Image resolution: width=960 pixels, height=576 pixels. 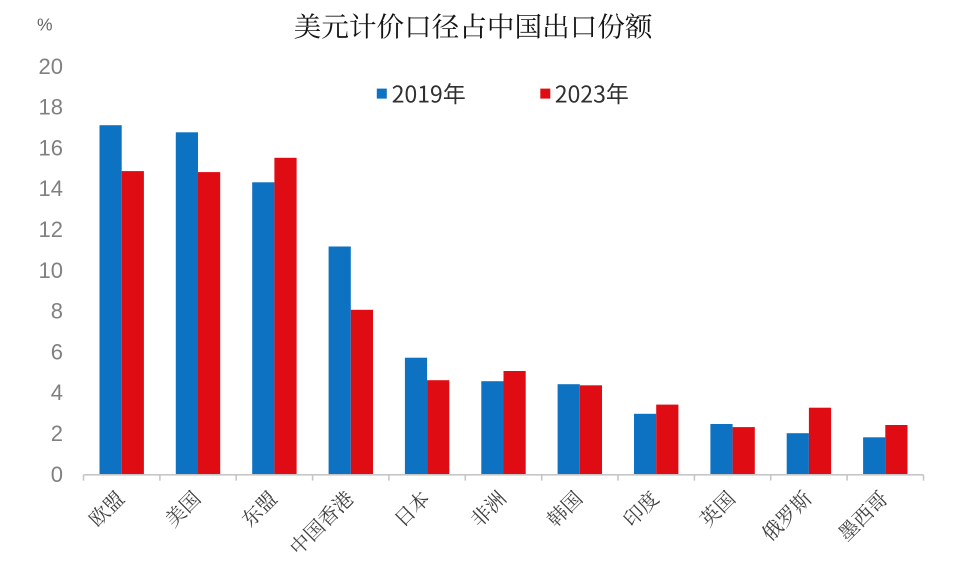 I want to click on svg-text: 20, so click(x=51, y=66).